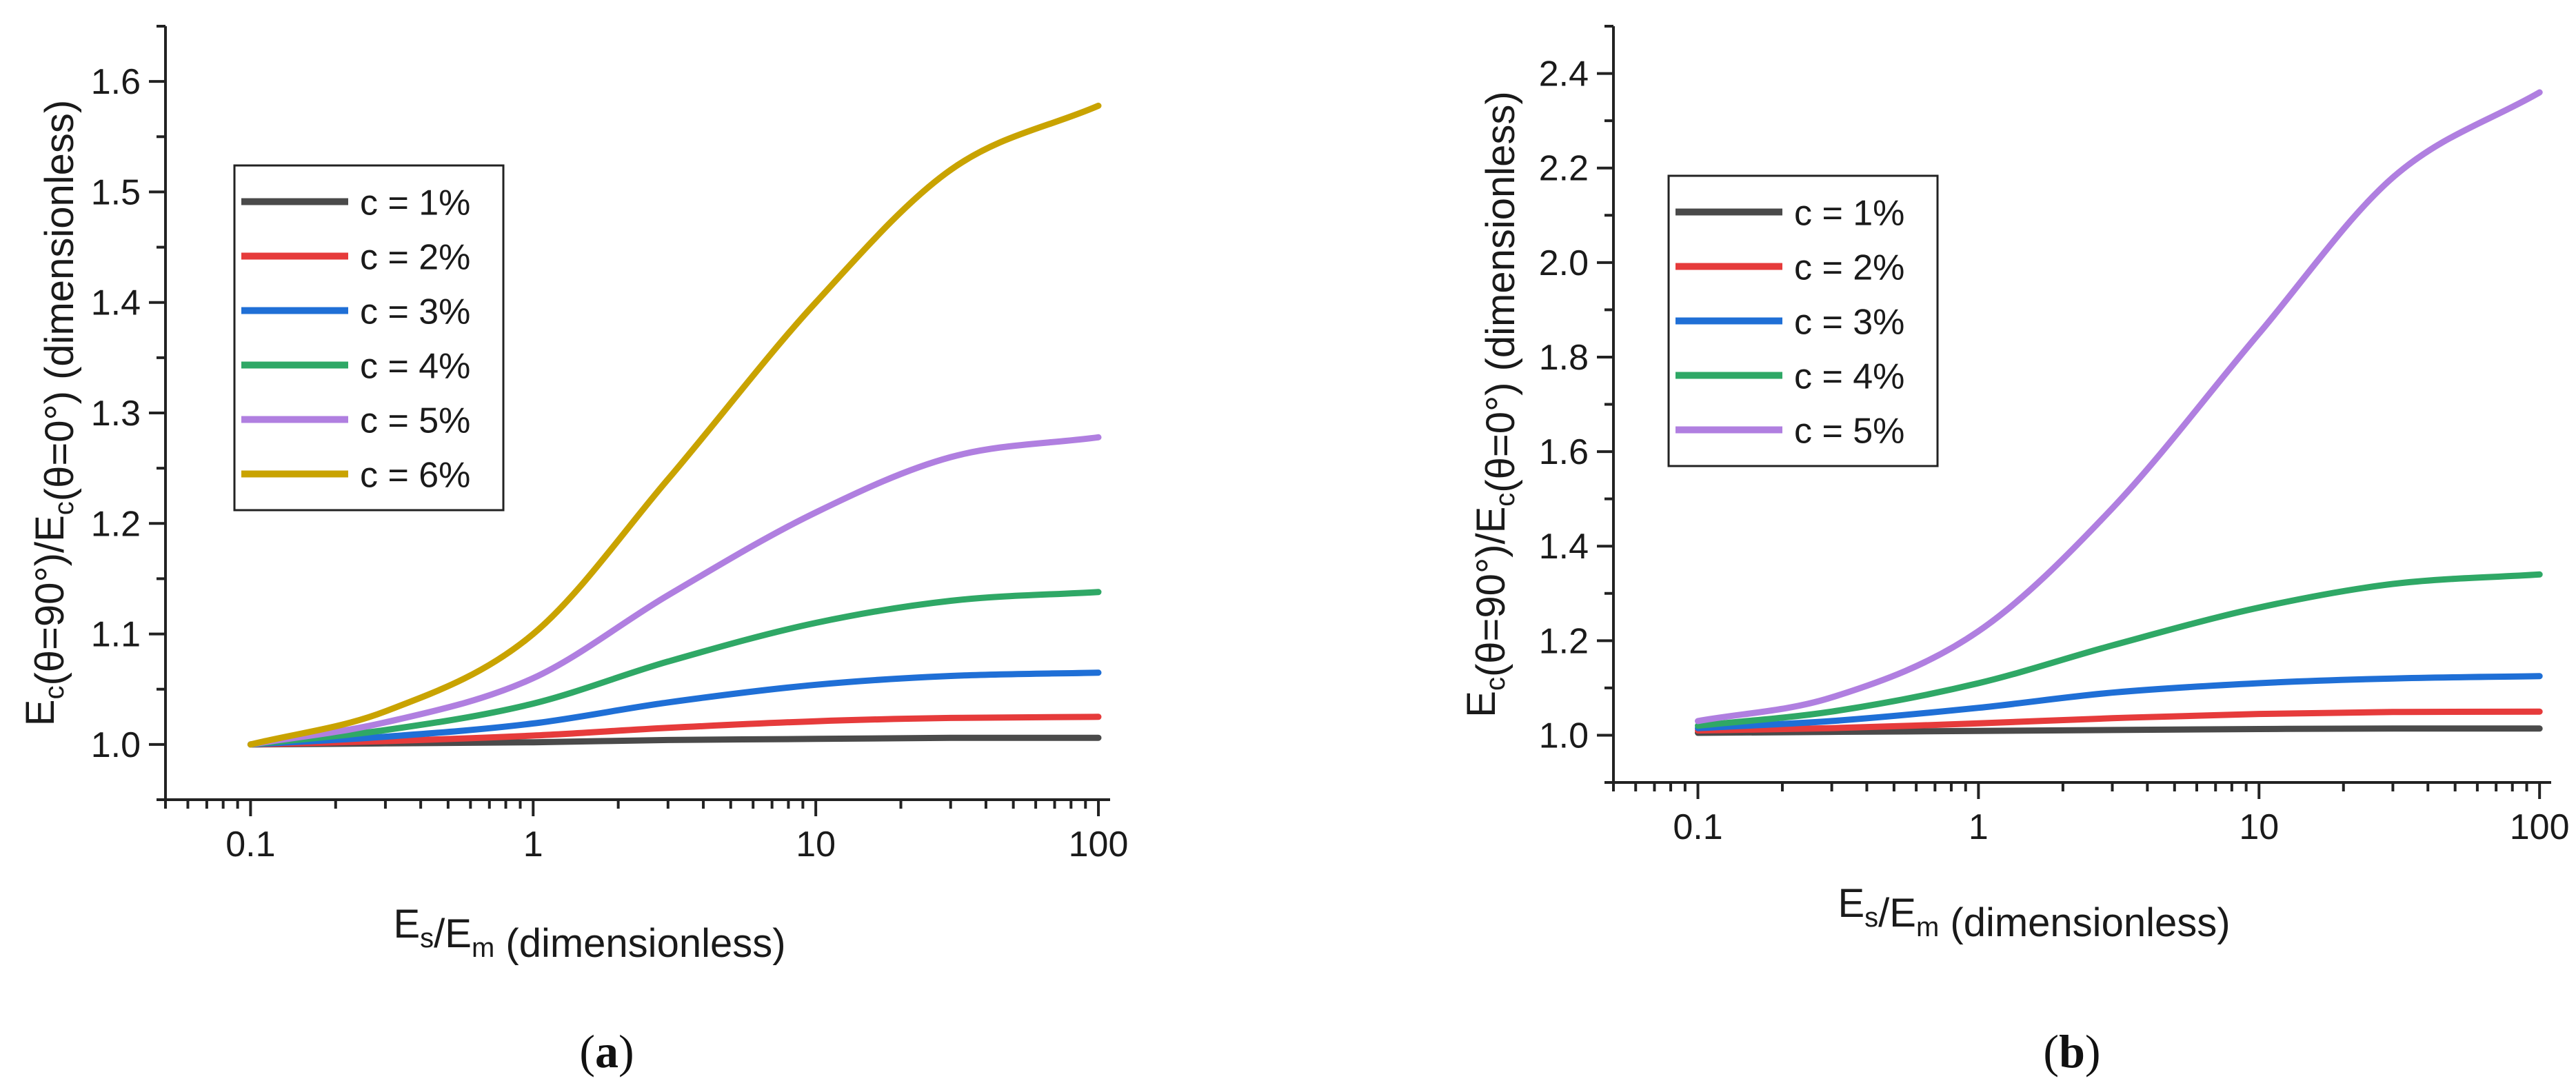  Describe the element at coordinates (2071, 1051) in the screenshot. I see `panel-label: (b)` at that location.